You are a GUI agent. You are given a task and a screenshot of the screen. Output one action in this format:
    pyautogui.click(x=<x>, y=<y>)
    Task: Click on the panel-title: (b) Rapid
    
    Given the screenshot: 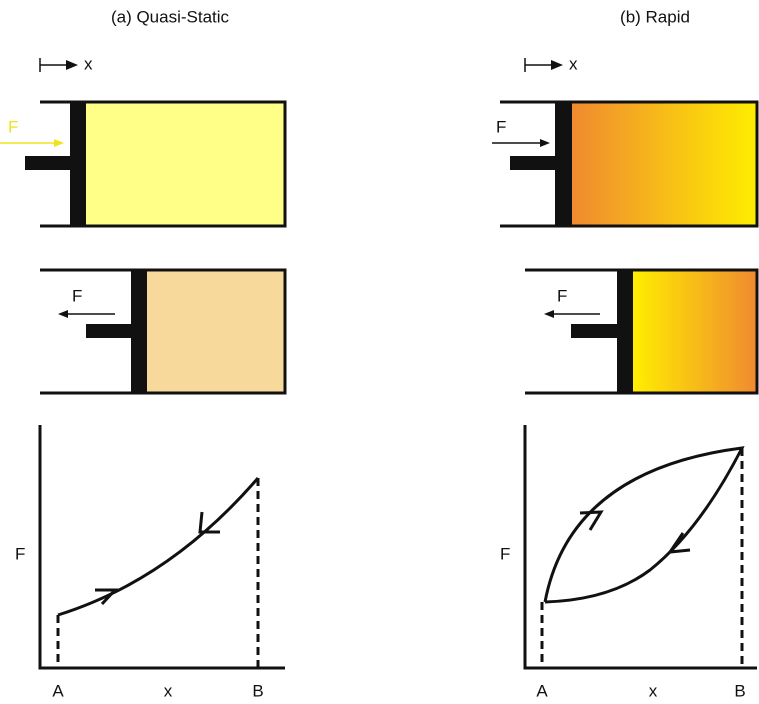 What is the action you would take?
    pyautogui.click(x=655, y=16)
    